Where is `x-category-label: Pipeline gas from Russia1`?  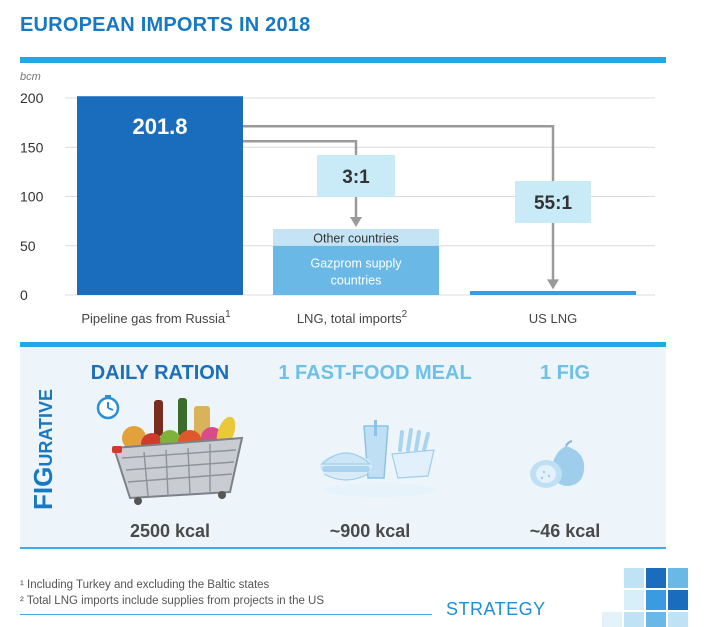
x-category-label: Pipeline gas from Russia1 is located at coordinates (156, 317).